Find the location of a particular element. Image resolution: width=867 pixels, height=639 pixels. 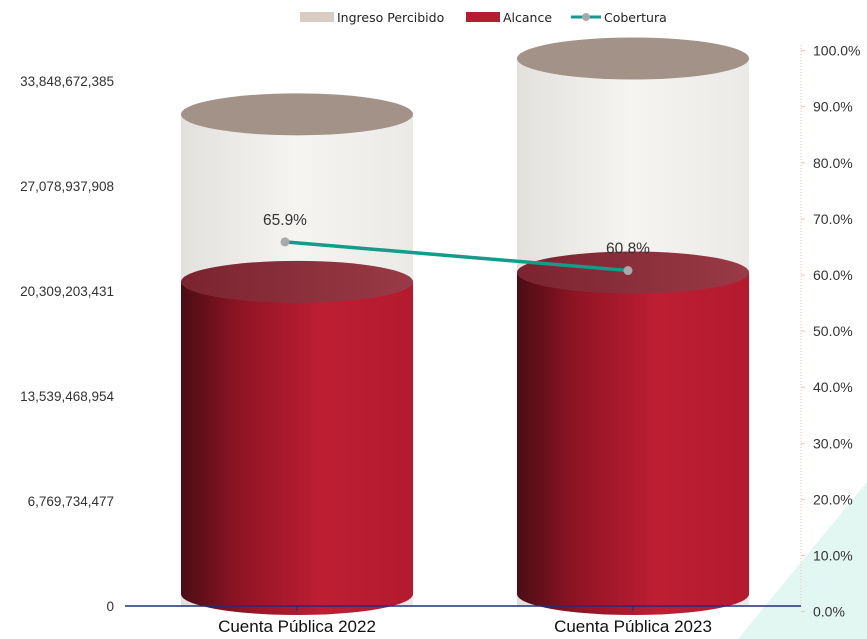

y-right-tick-label: 50.0% is located at coordinates (833, 331).